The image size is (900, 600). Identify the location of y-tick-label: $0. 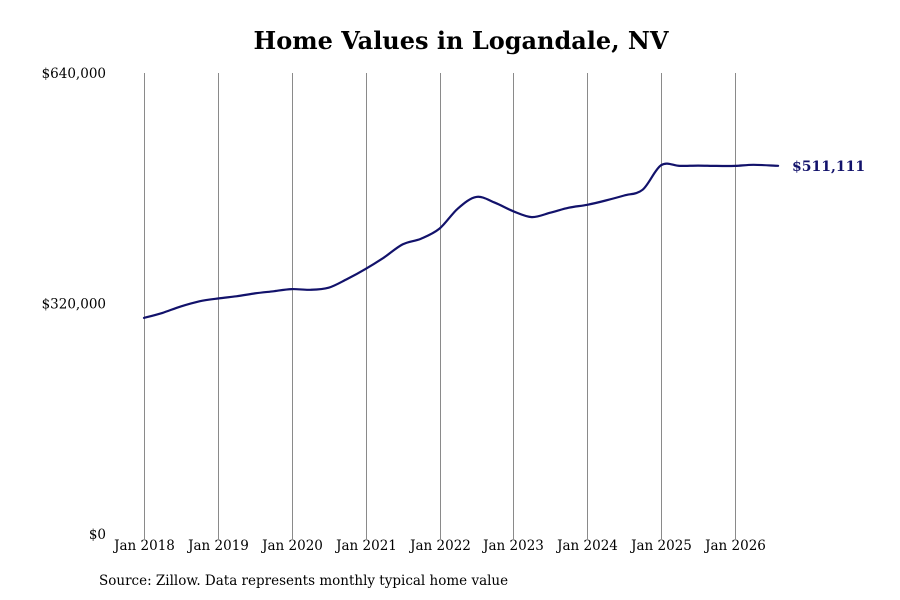
(97, 535).